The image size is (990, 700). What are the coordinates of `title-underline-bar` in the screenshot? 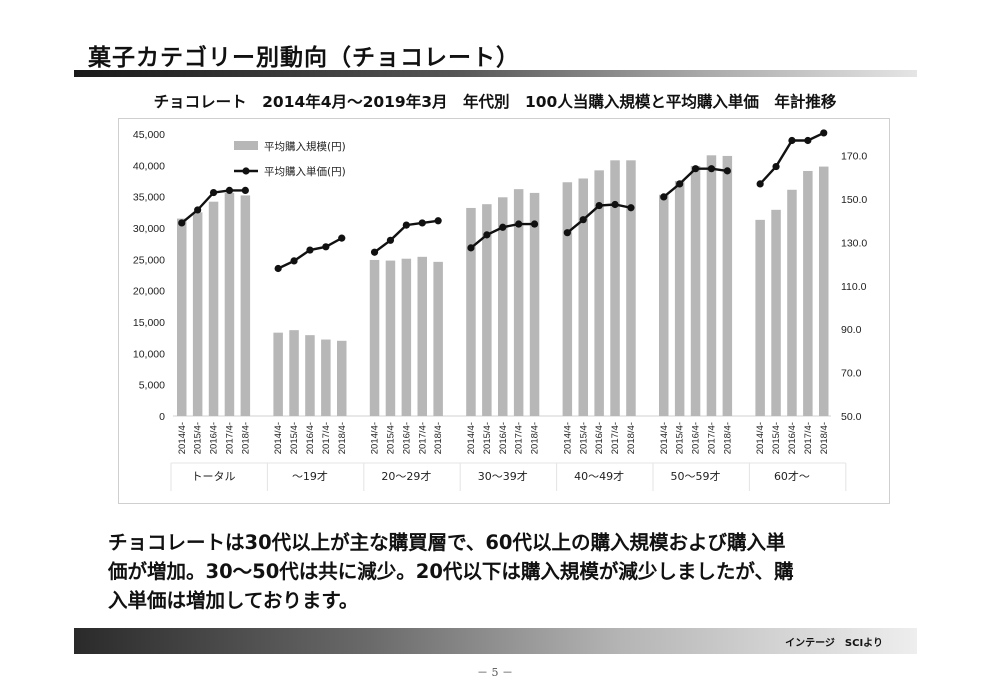 It's located at (495, 73).